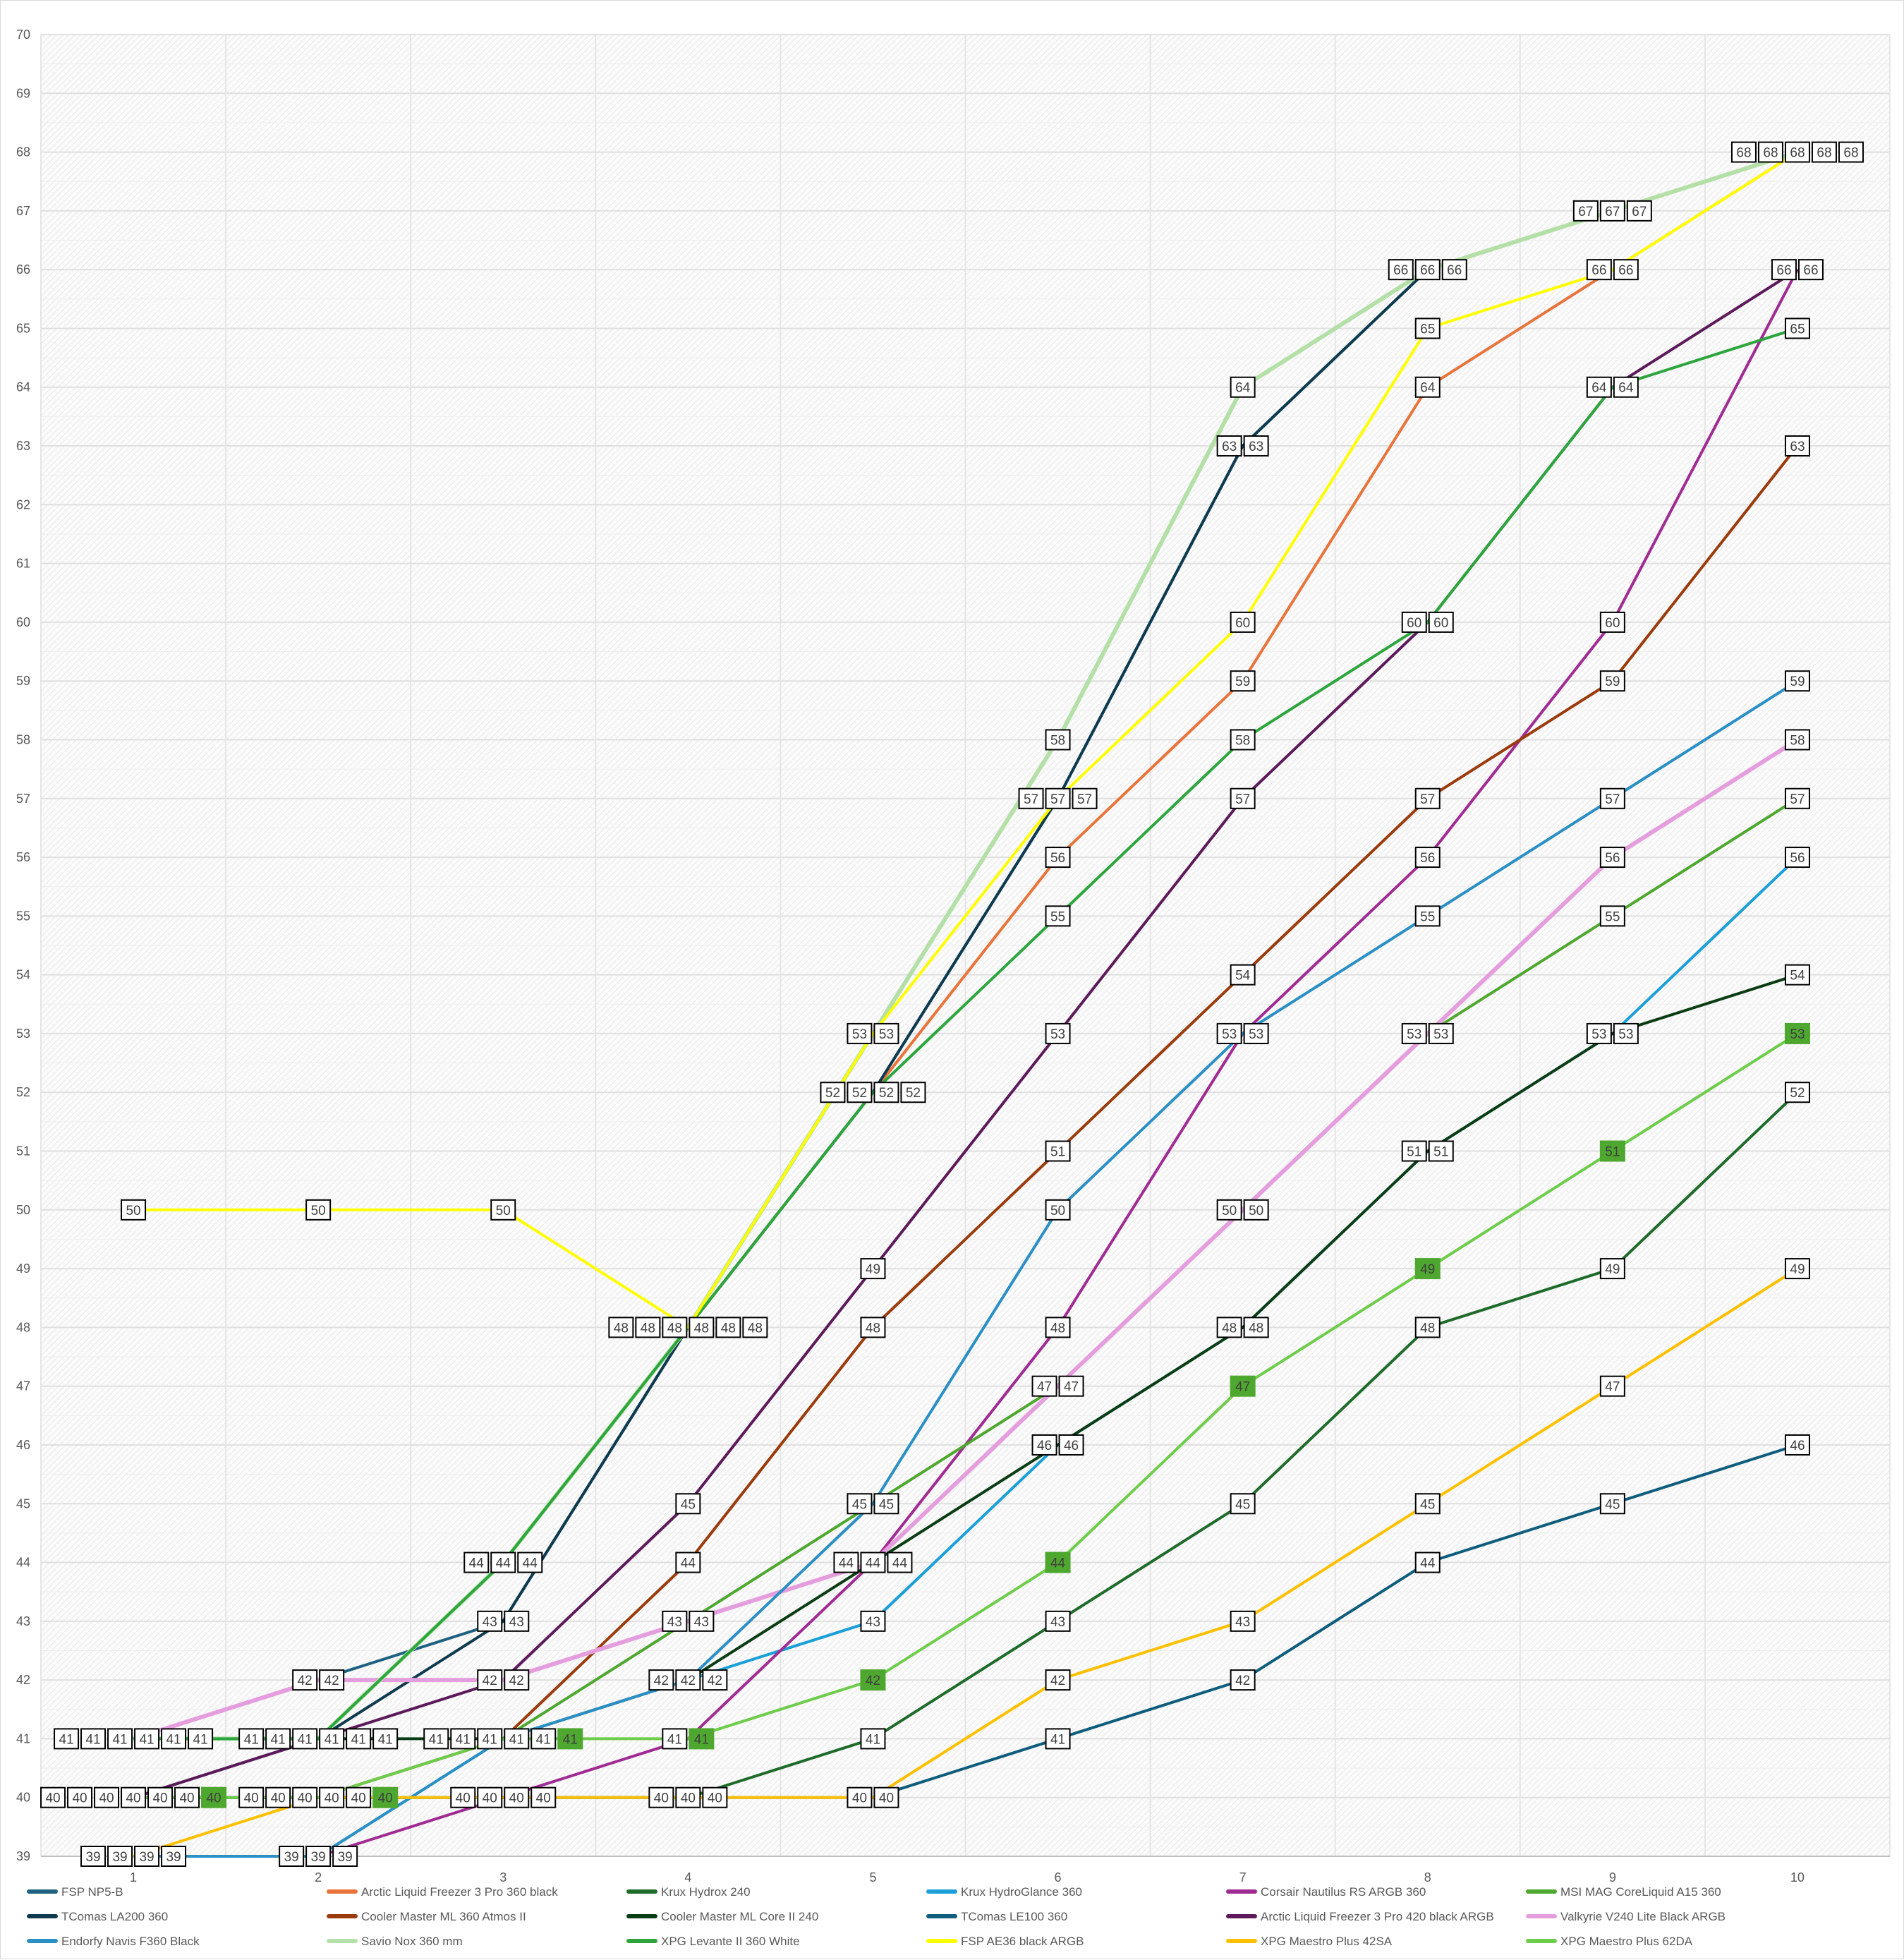 This screenshot has width=1904, height=1960. I want to click on data-label-value: 60, so click(1414, 623).